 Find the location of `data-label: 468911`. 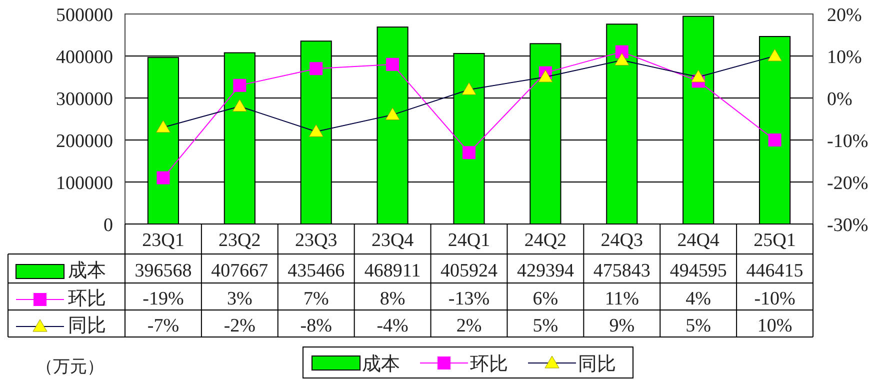

data-label: 468911 is located at coordinates (392, 271).